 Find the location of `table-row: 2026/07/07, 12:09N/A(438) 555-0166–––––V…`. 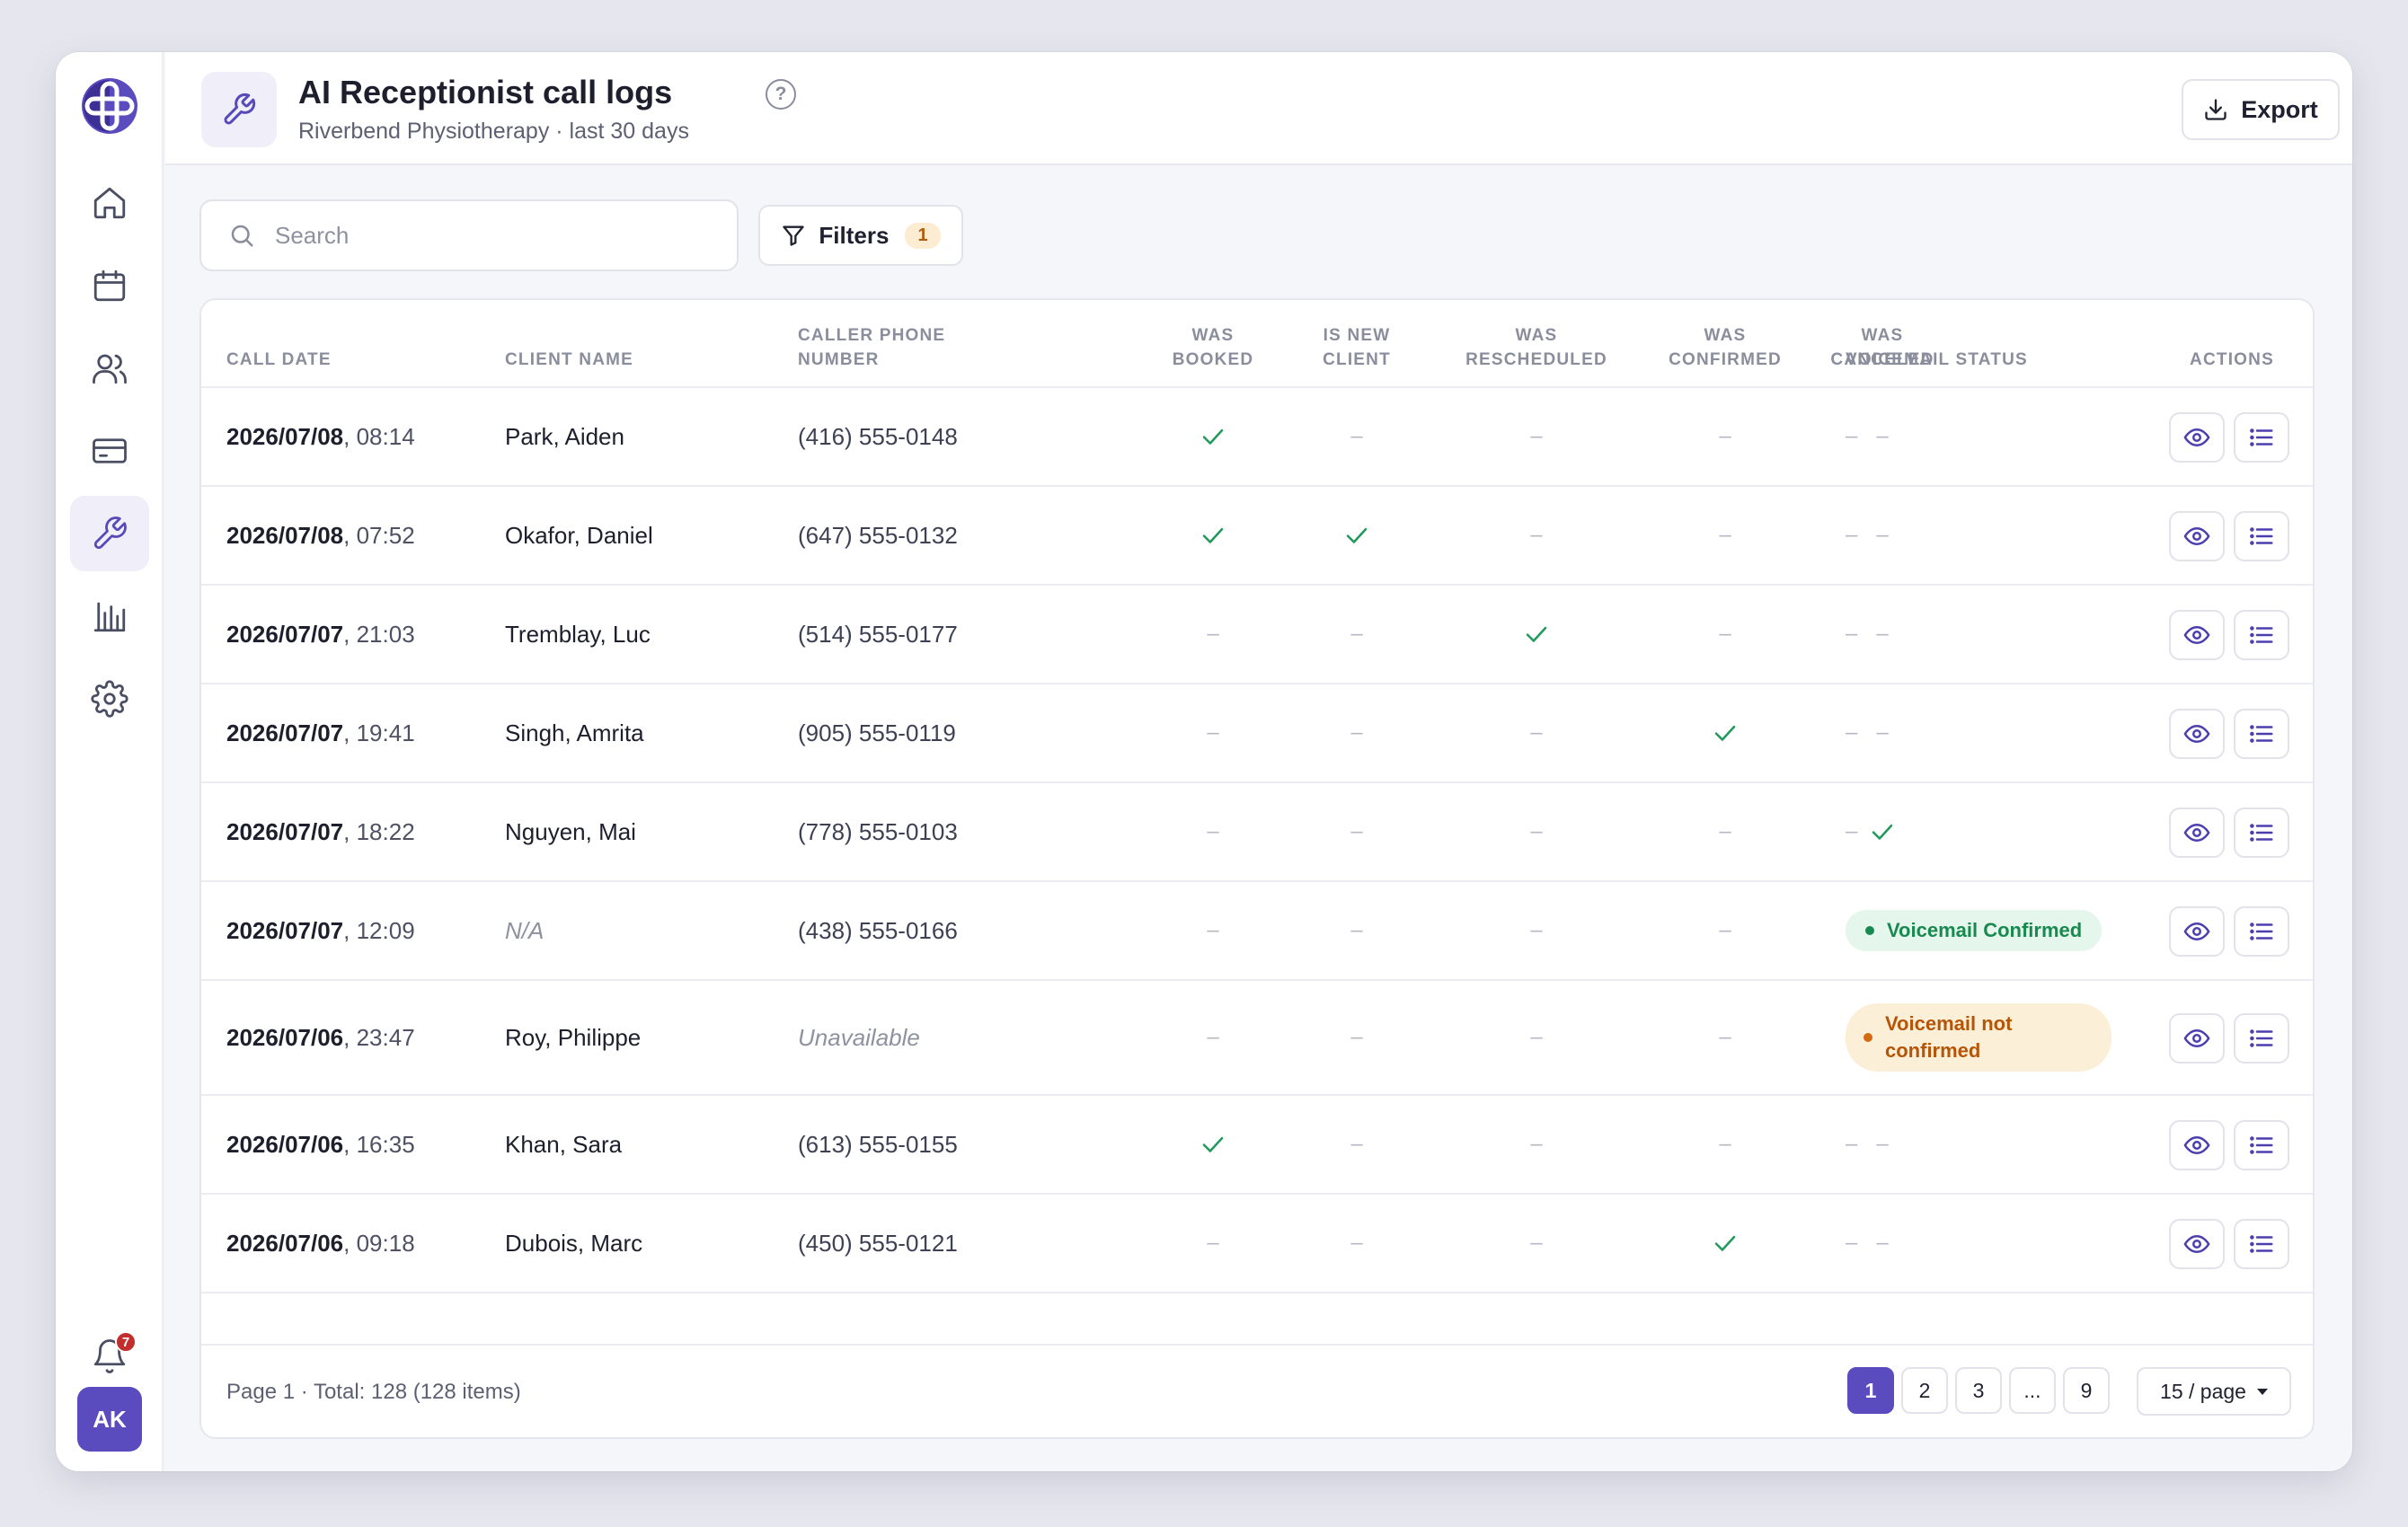

table-row: 2026/07/07, 12:09N/A(438) 555-0166–––––V… is located at coordinates (1257, 931).